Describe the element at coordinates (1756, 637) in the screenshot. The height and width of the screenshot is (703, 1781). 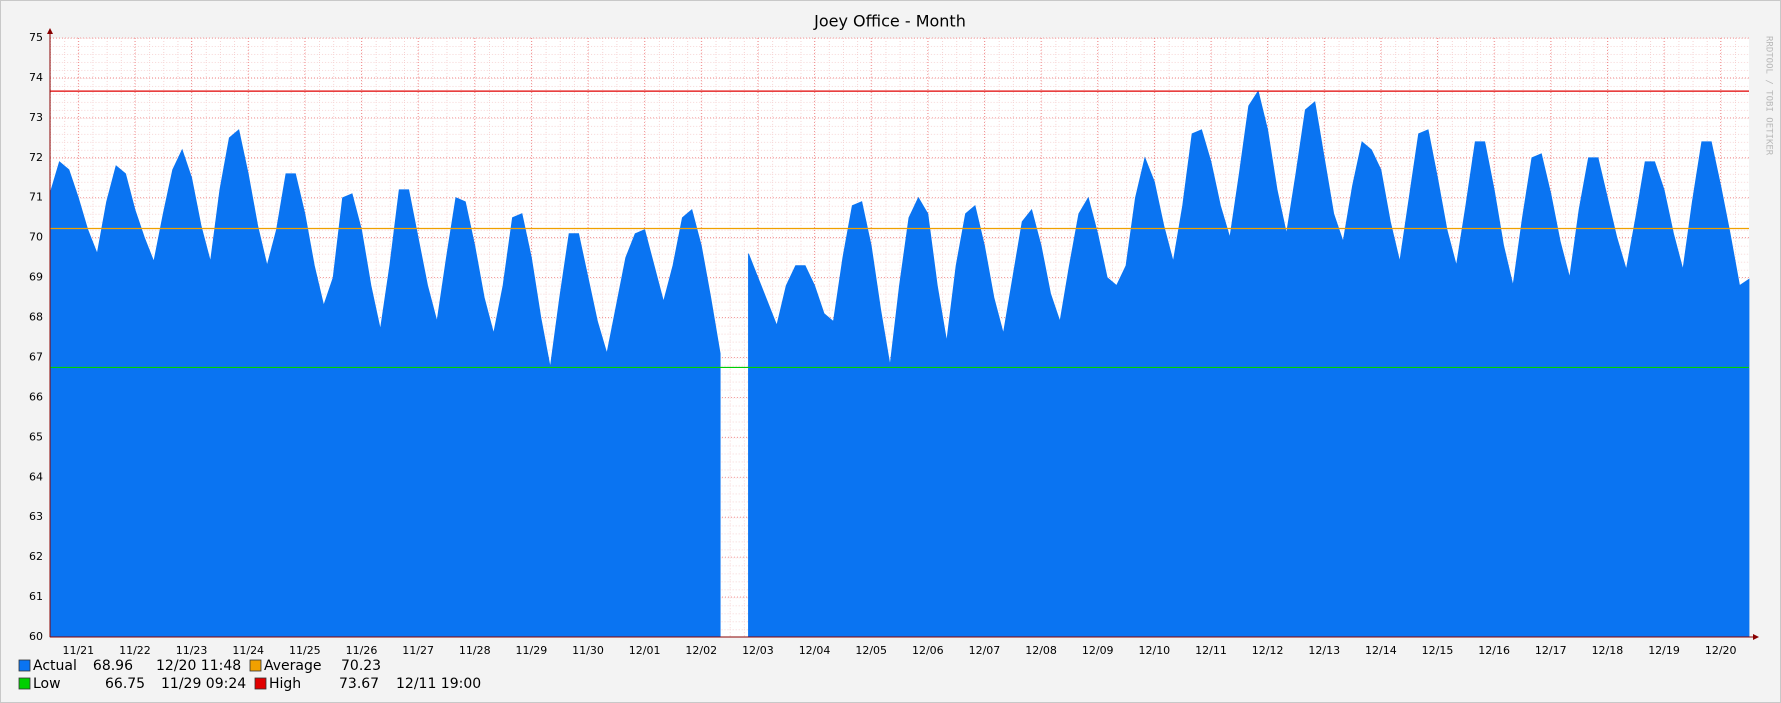
I see `x-axis-arrow` at that location.